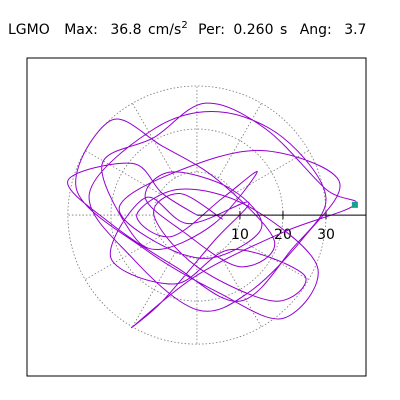 The image size is (400, 400). What do you see at coordinates (354, 204) in the screenshot?
I see `max-marker` at bounding box center [354, 204].